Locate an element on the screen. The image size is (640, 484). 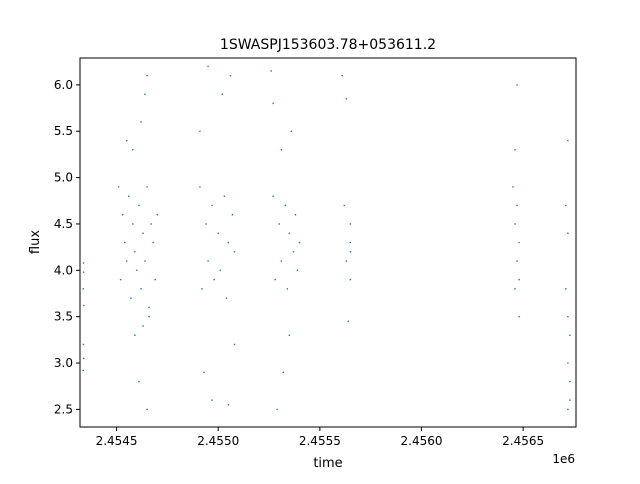
x-tick-label: 2.4560 is located at coordinates (422, 441).